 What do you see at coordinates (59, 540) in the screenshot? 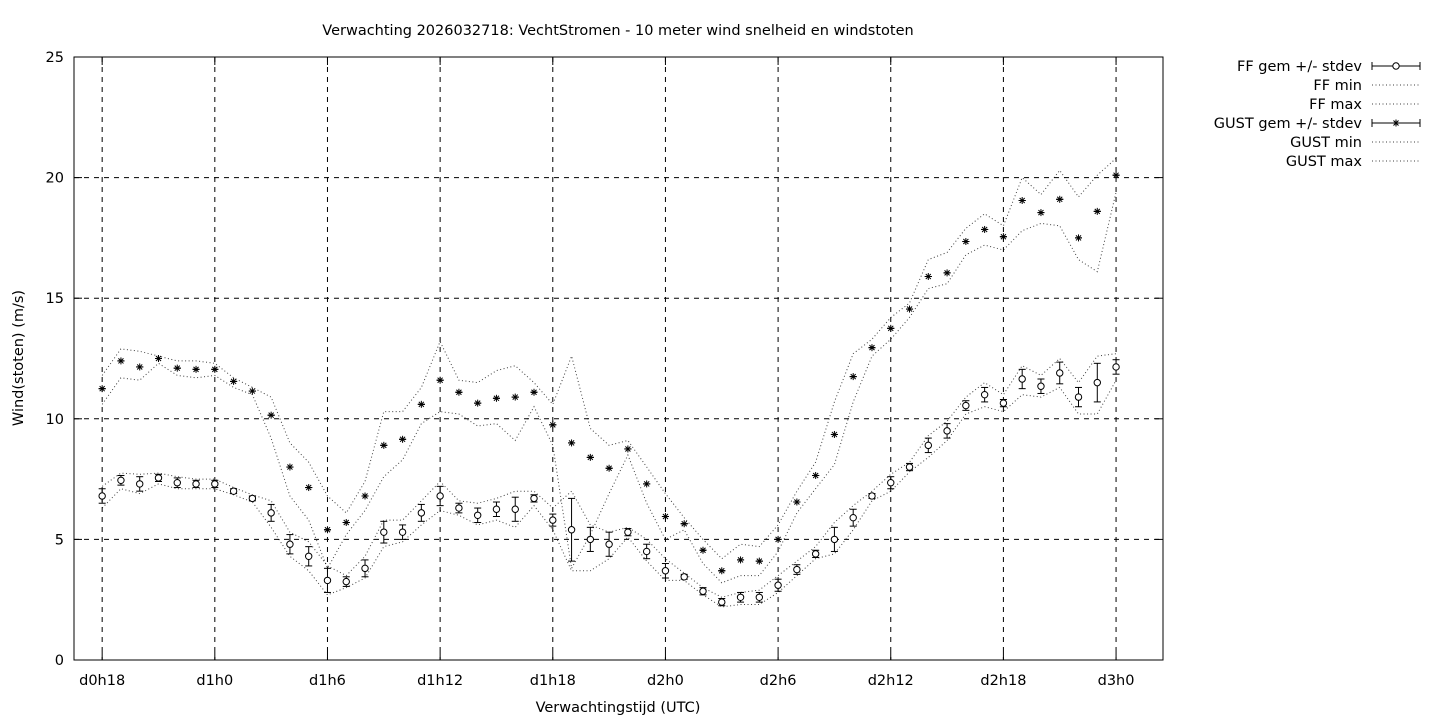
I see `y-tick-label: 5` at bounding box center [59, 540].